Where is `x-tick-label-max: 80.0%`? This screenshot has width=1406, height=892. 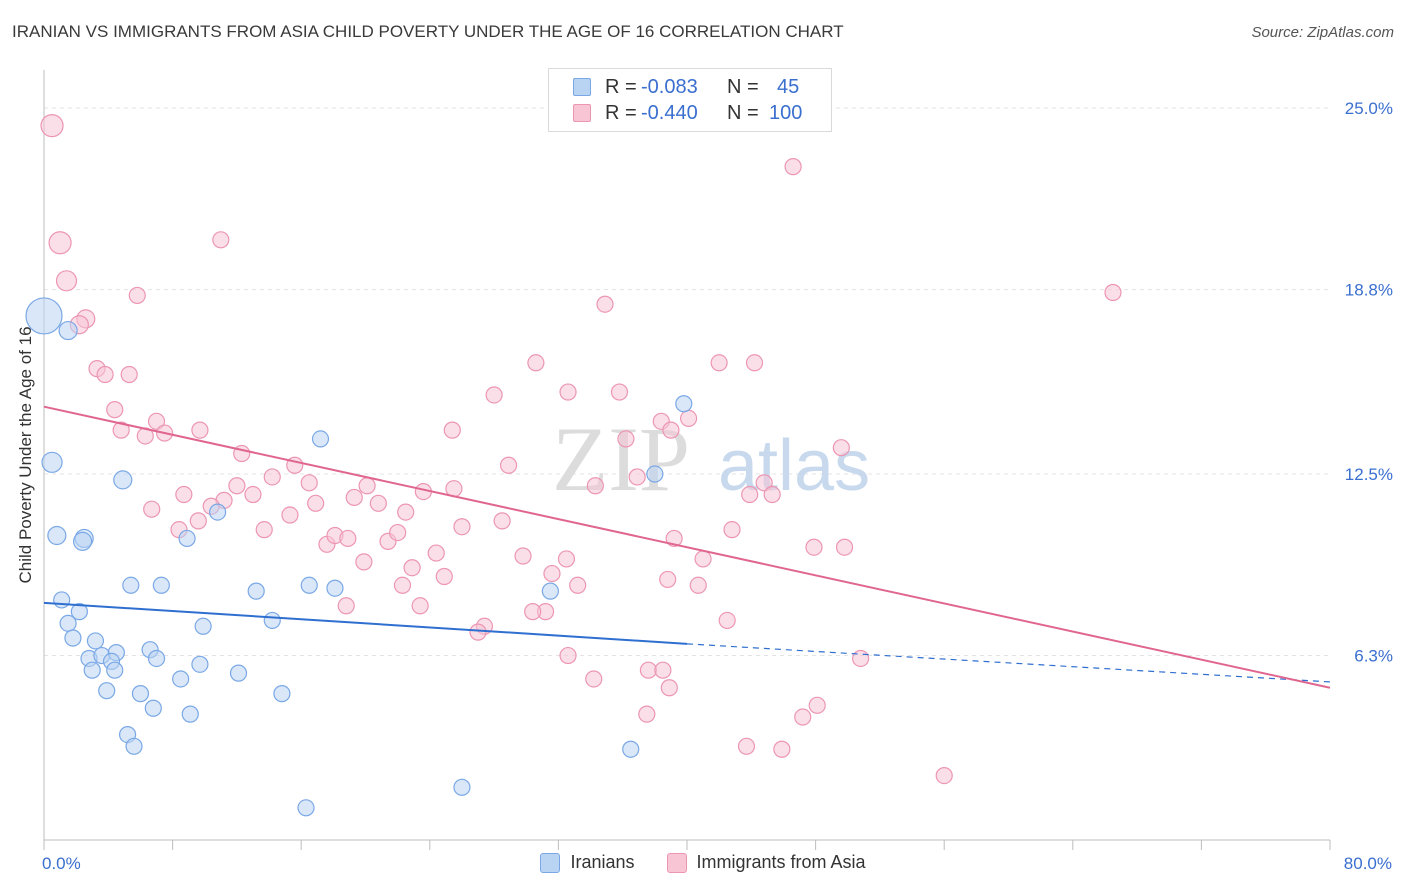
x-tick-label-max: 80.0% is located at coordinates (1367, 863).